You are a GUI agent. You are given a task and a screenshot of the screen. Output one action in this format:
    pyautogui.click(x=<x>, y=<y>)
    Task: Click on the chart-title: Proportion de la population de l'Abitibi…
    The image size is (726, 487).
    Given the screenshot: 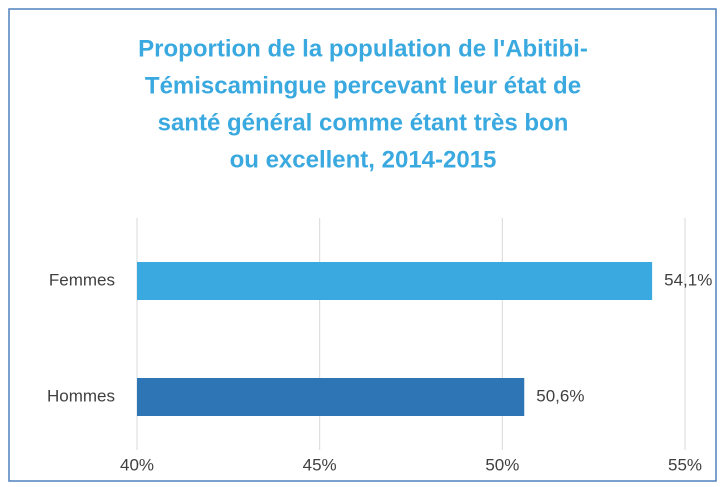 What is the action you would take?
    pyautogui.click(x=363, y=48)
    